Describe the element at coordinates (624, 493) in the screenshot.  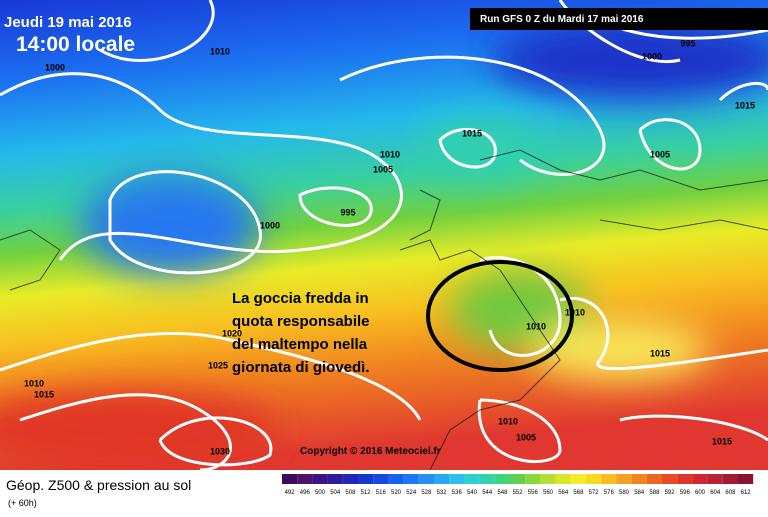
I see `scale-label: 580` at that location.